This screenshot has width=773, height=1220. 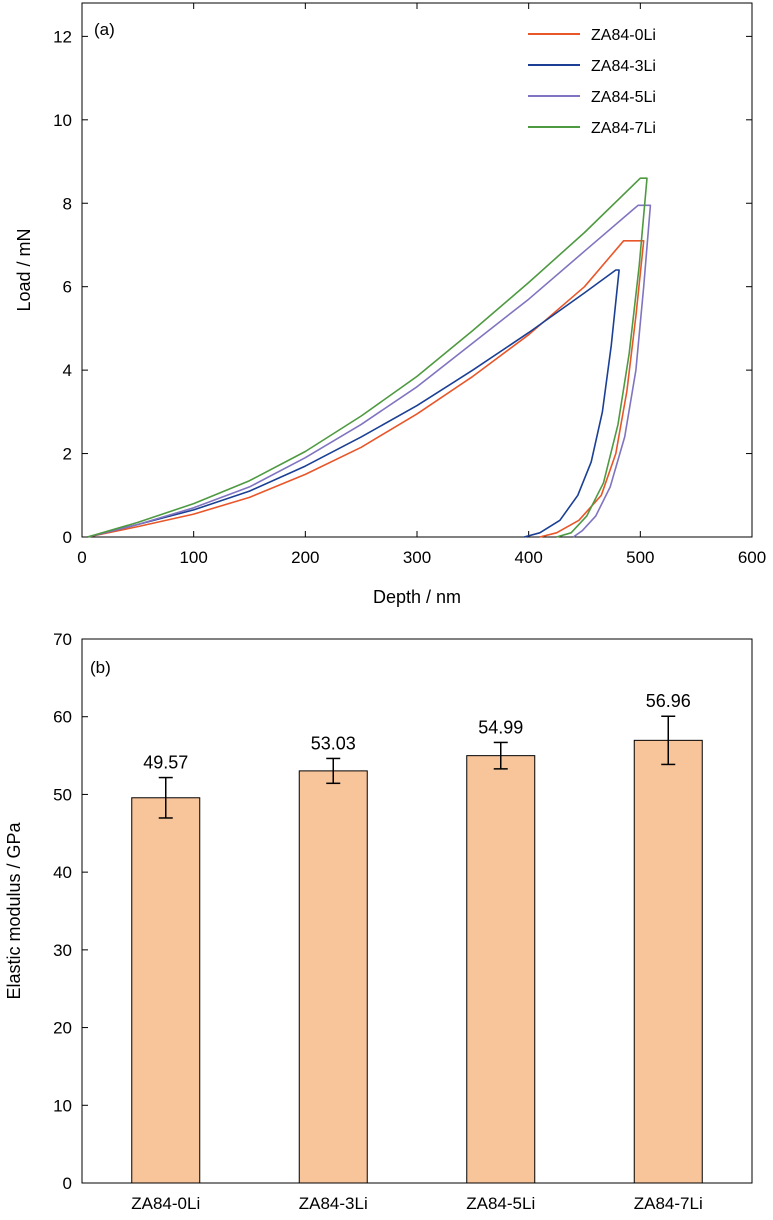 I want to click on x-tick-label: 300, so click(x=417, y=557).